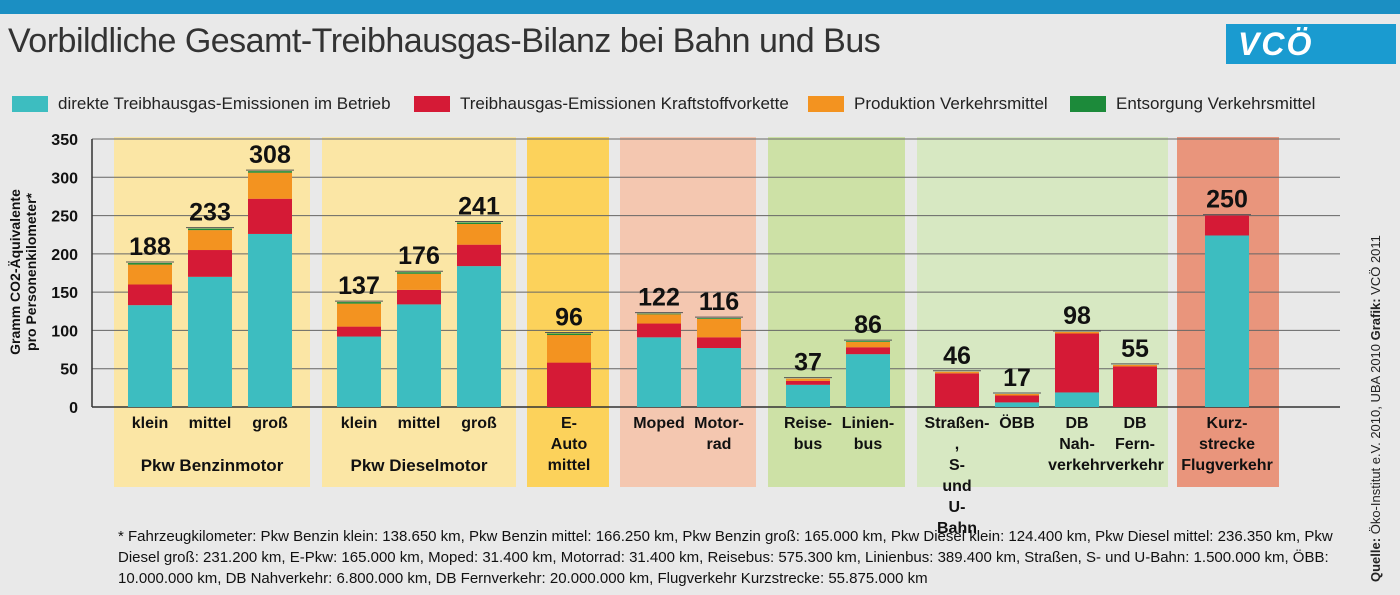  What do you see at coordinates (419, 465) in the screenshot?
I see `group-label-1: Pkw Dieselmotor` at bounding box center [419, 465].